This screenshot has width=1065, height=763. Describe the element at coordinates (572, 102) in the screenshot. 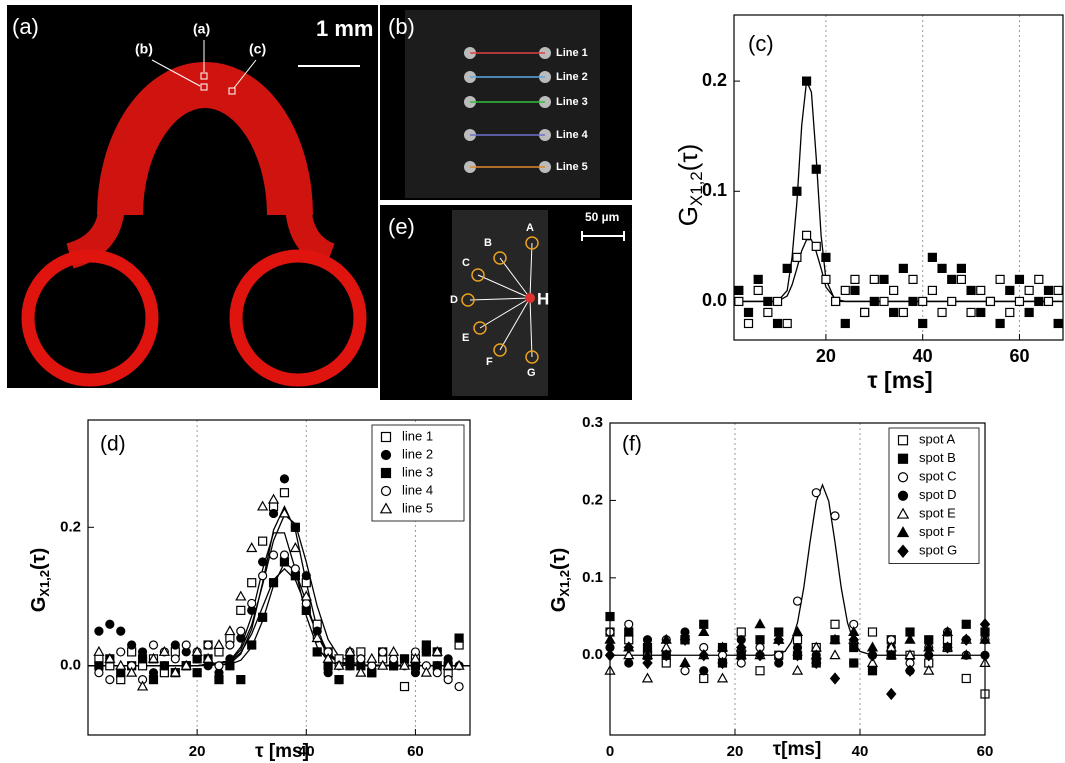

I see `line-label: Line 3` at that location.